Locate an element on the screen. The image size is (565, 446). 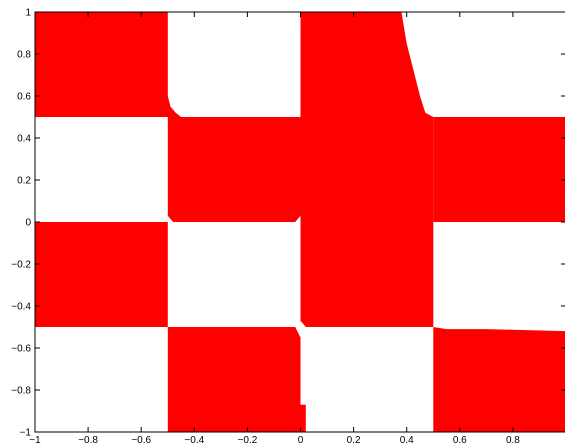
x-tick-label: −0.6 is located at coordinates (141, 440).